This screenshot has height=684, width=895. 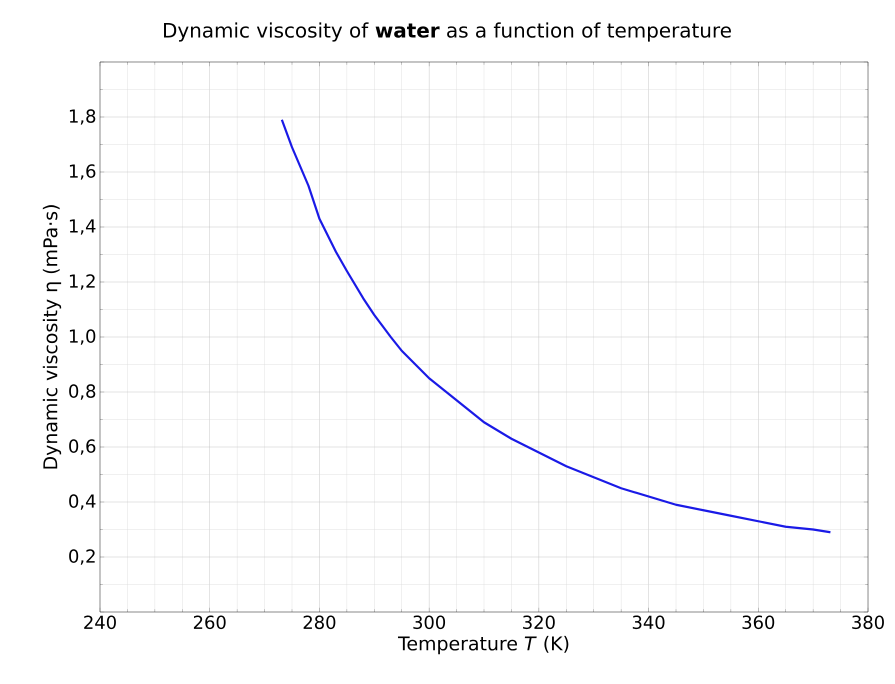 I want to click on x-tick-label: 320, so click(x=539, y=623).